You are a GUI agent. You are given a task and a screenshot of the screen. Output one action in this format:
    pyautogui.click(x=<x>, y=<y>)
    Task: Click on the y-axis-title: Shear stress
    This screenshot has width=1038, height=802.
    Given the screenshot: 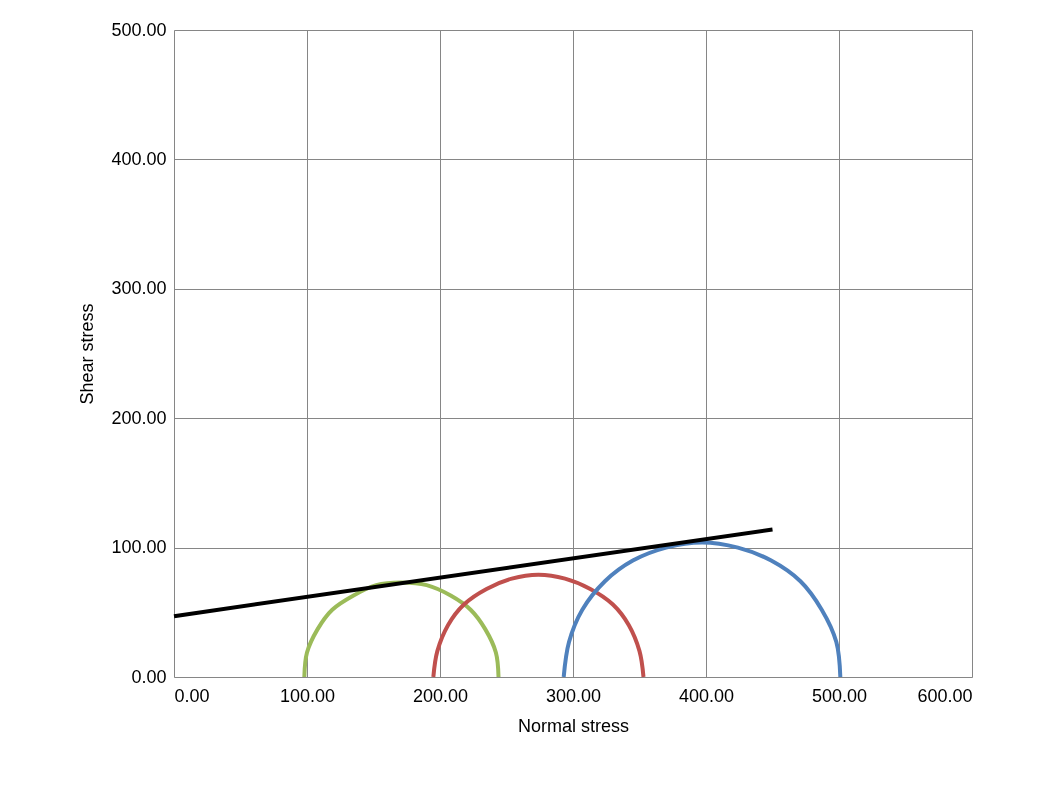 What is the action you would take?
    pyautogui.click(x=87, y=354)
    